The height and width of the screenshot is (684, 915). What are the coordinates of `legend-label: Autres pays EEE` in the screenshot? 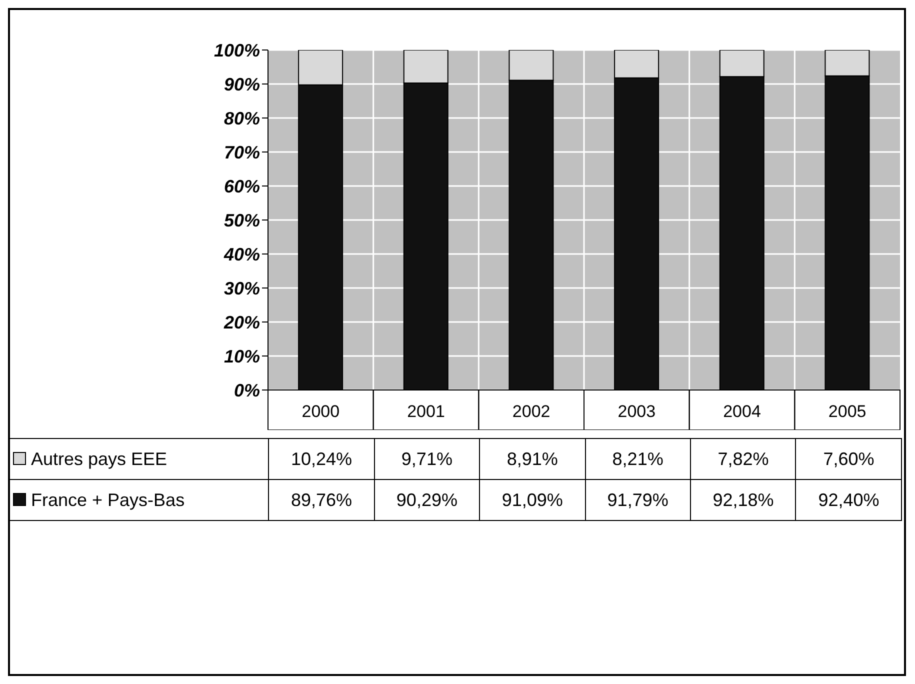 It's located at (138, 459).